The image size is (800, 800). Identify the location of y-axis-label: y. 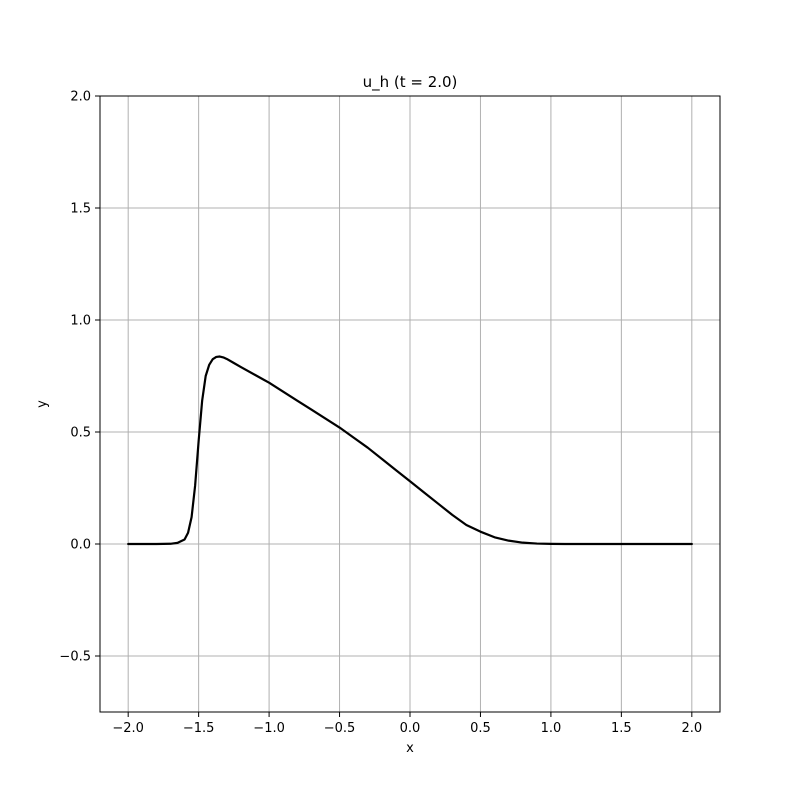
(42, 404).